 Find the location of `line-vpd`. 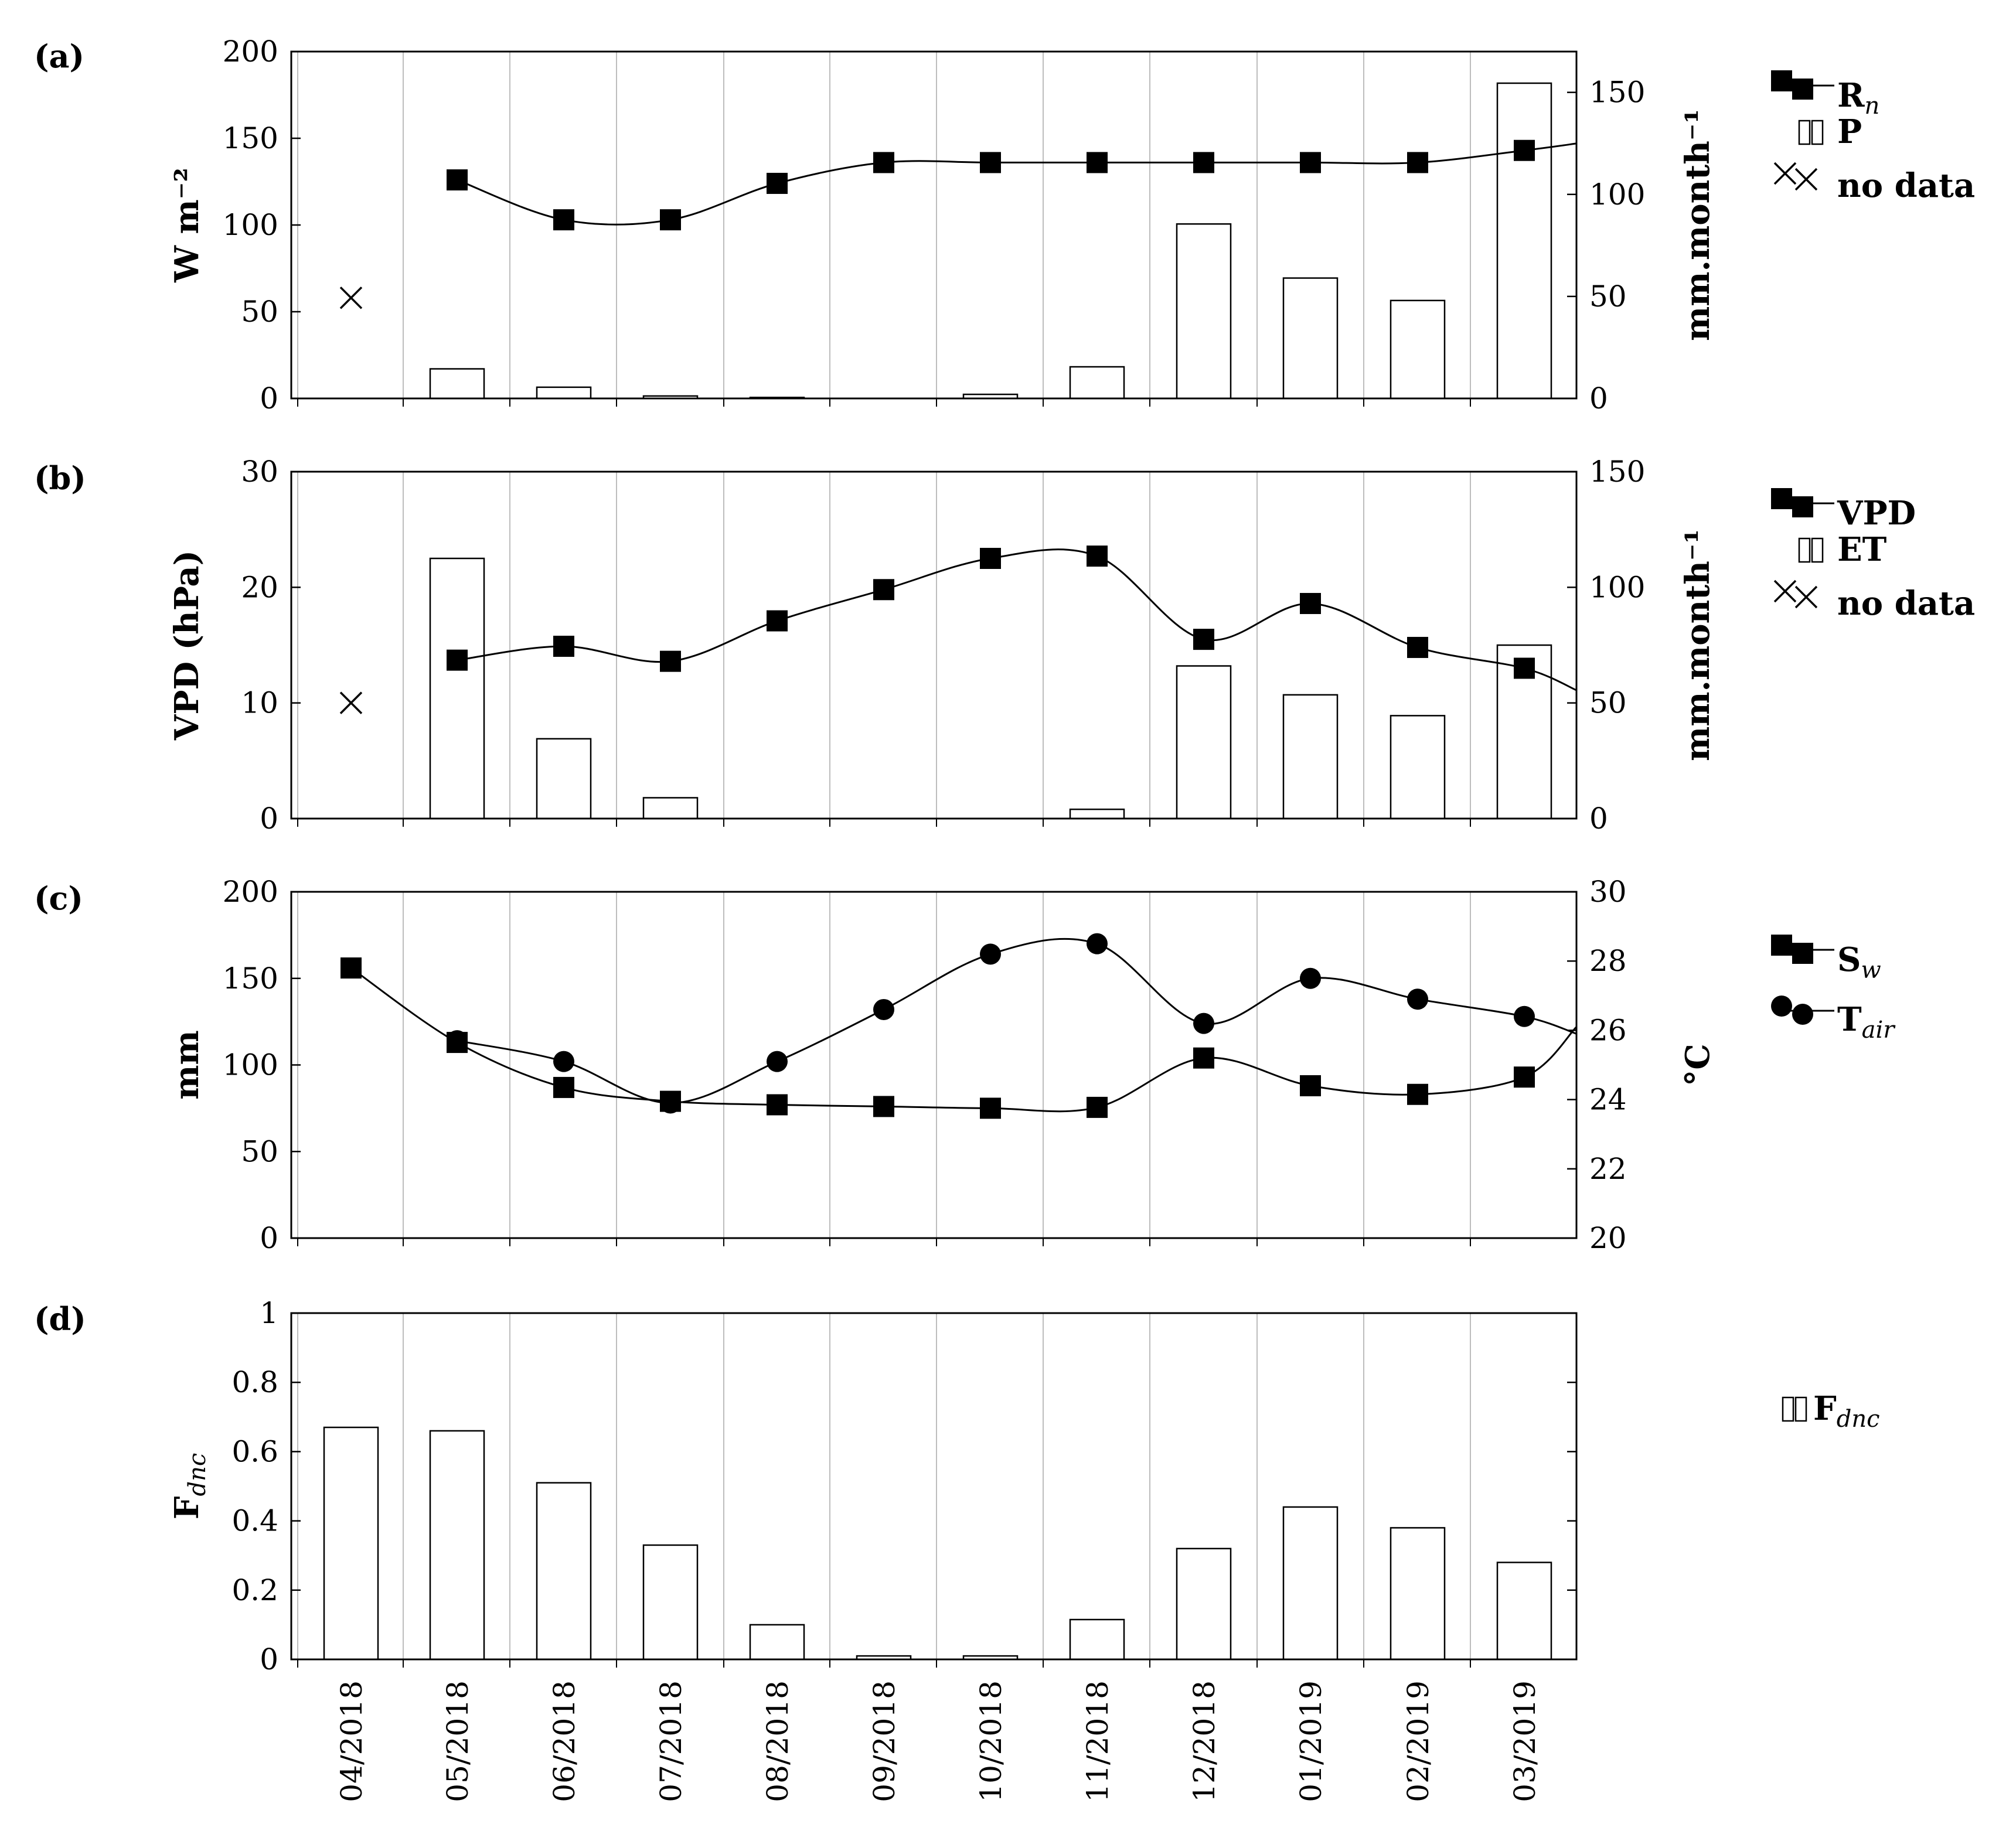

line-vpd is located at coordinates (1017, 619).